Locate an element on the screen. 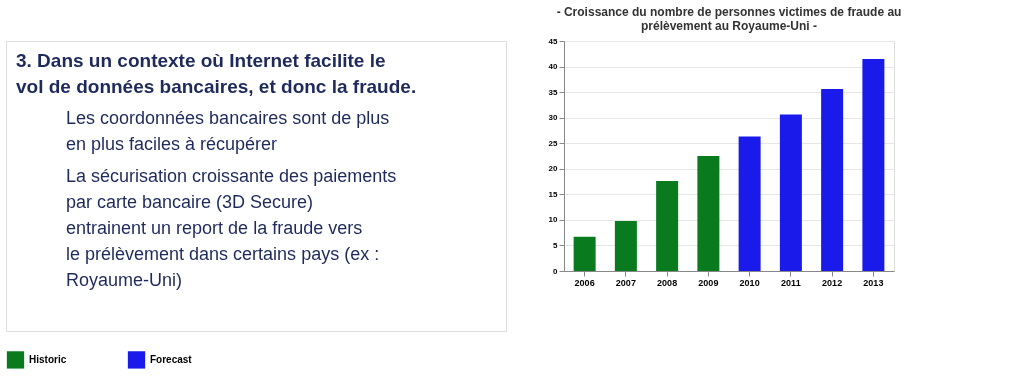 The width and height of the screenshot is (1024, 383). y-tick-label: 25 is located at coordinates (553, 143).